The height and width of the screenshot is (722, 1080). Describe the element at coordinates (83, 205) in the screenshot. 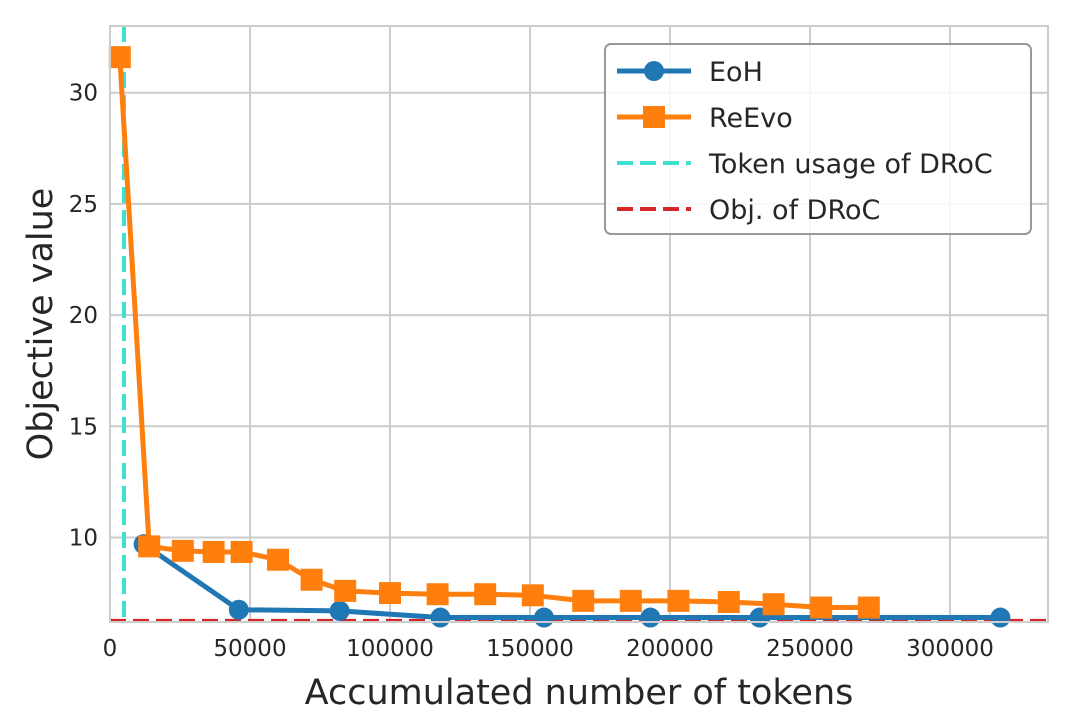

I see `y-tick-label: 25` at that location.